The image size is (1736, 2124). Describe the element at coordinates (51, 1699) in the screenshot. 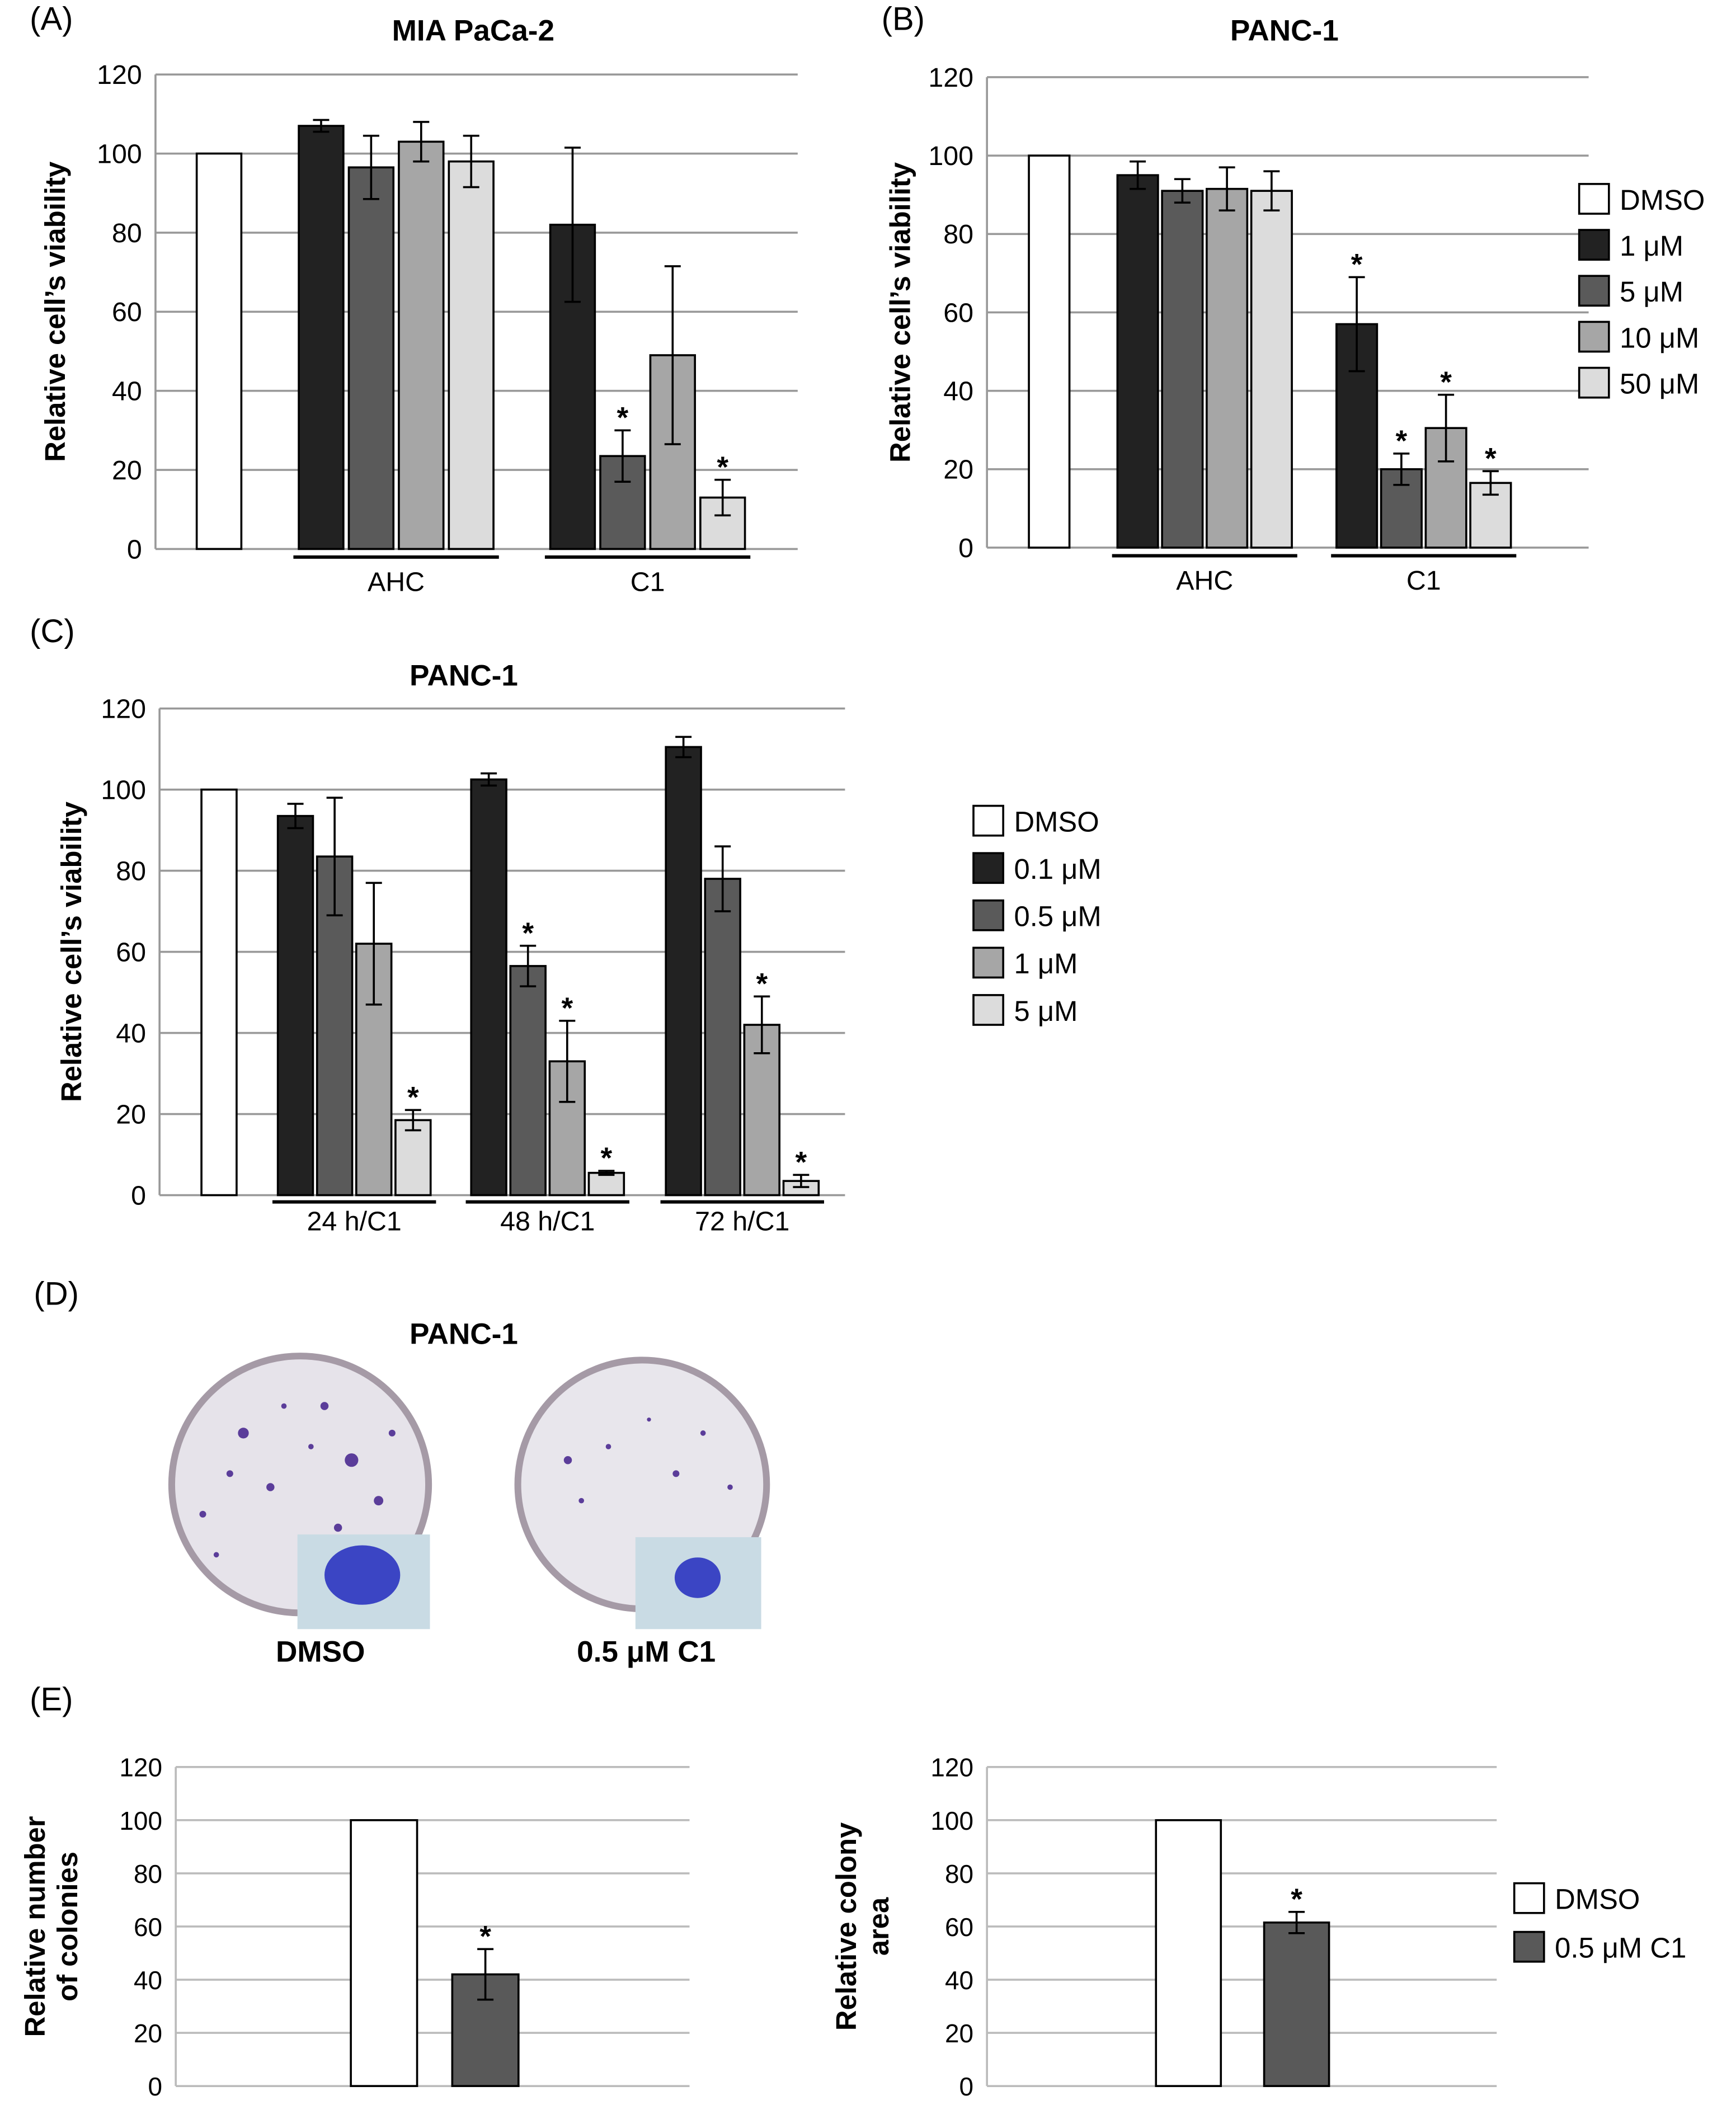

I see `panel-label: (E)` at that location.